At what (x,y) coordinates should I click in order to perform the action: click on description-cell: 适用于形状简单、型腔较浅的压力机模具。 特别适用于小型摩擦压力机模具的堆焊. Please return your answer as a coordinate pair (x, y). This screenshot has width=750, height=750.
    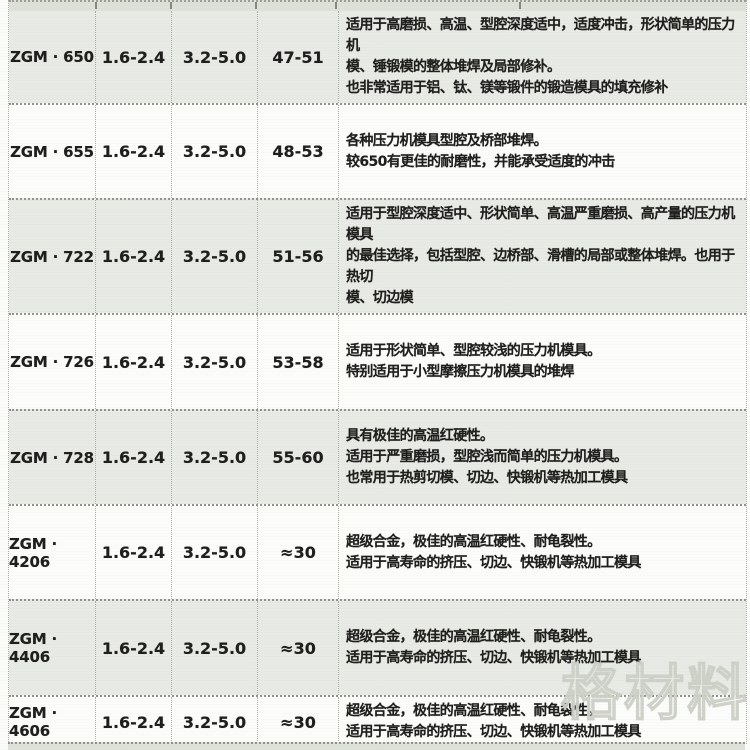
    Looking at the image, I should click on (542, 362).